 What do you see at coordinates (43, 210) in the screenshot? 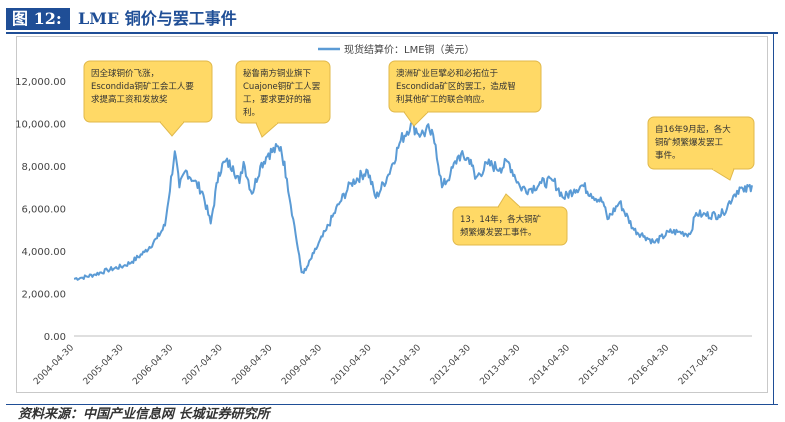
I see `y-tick-label: 6,000.00` at bounding box center [43, 210].